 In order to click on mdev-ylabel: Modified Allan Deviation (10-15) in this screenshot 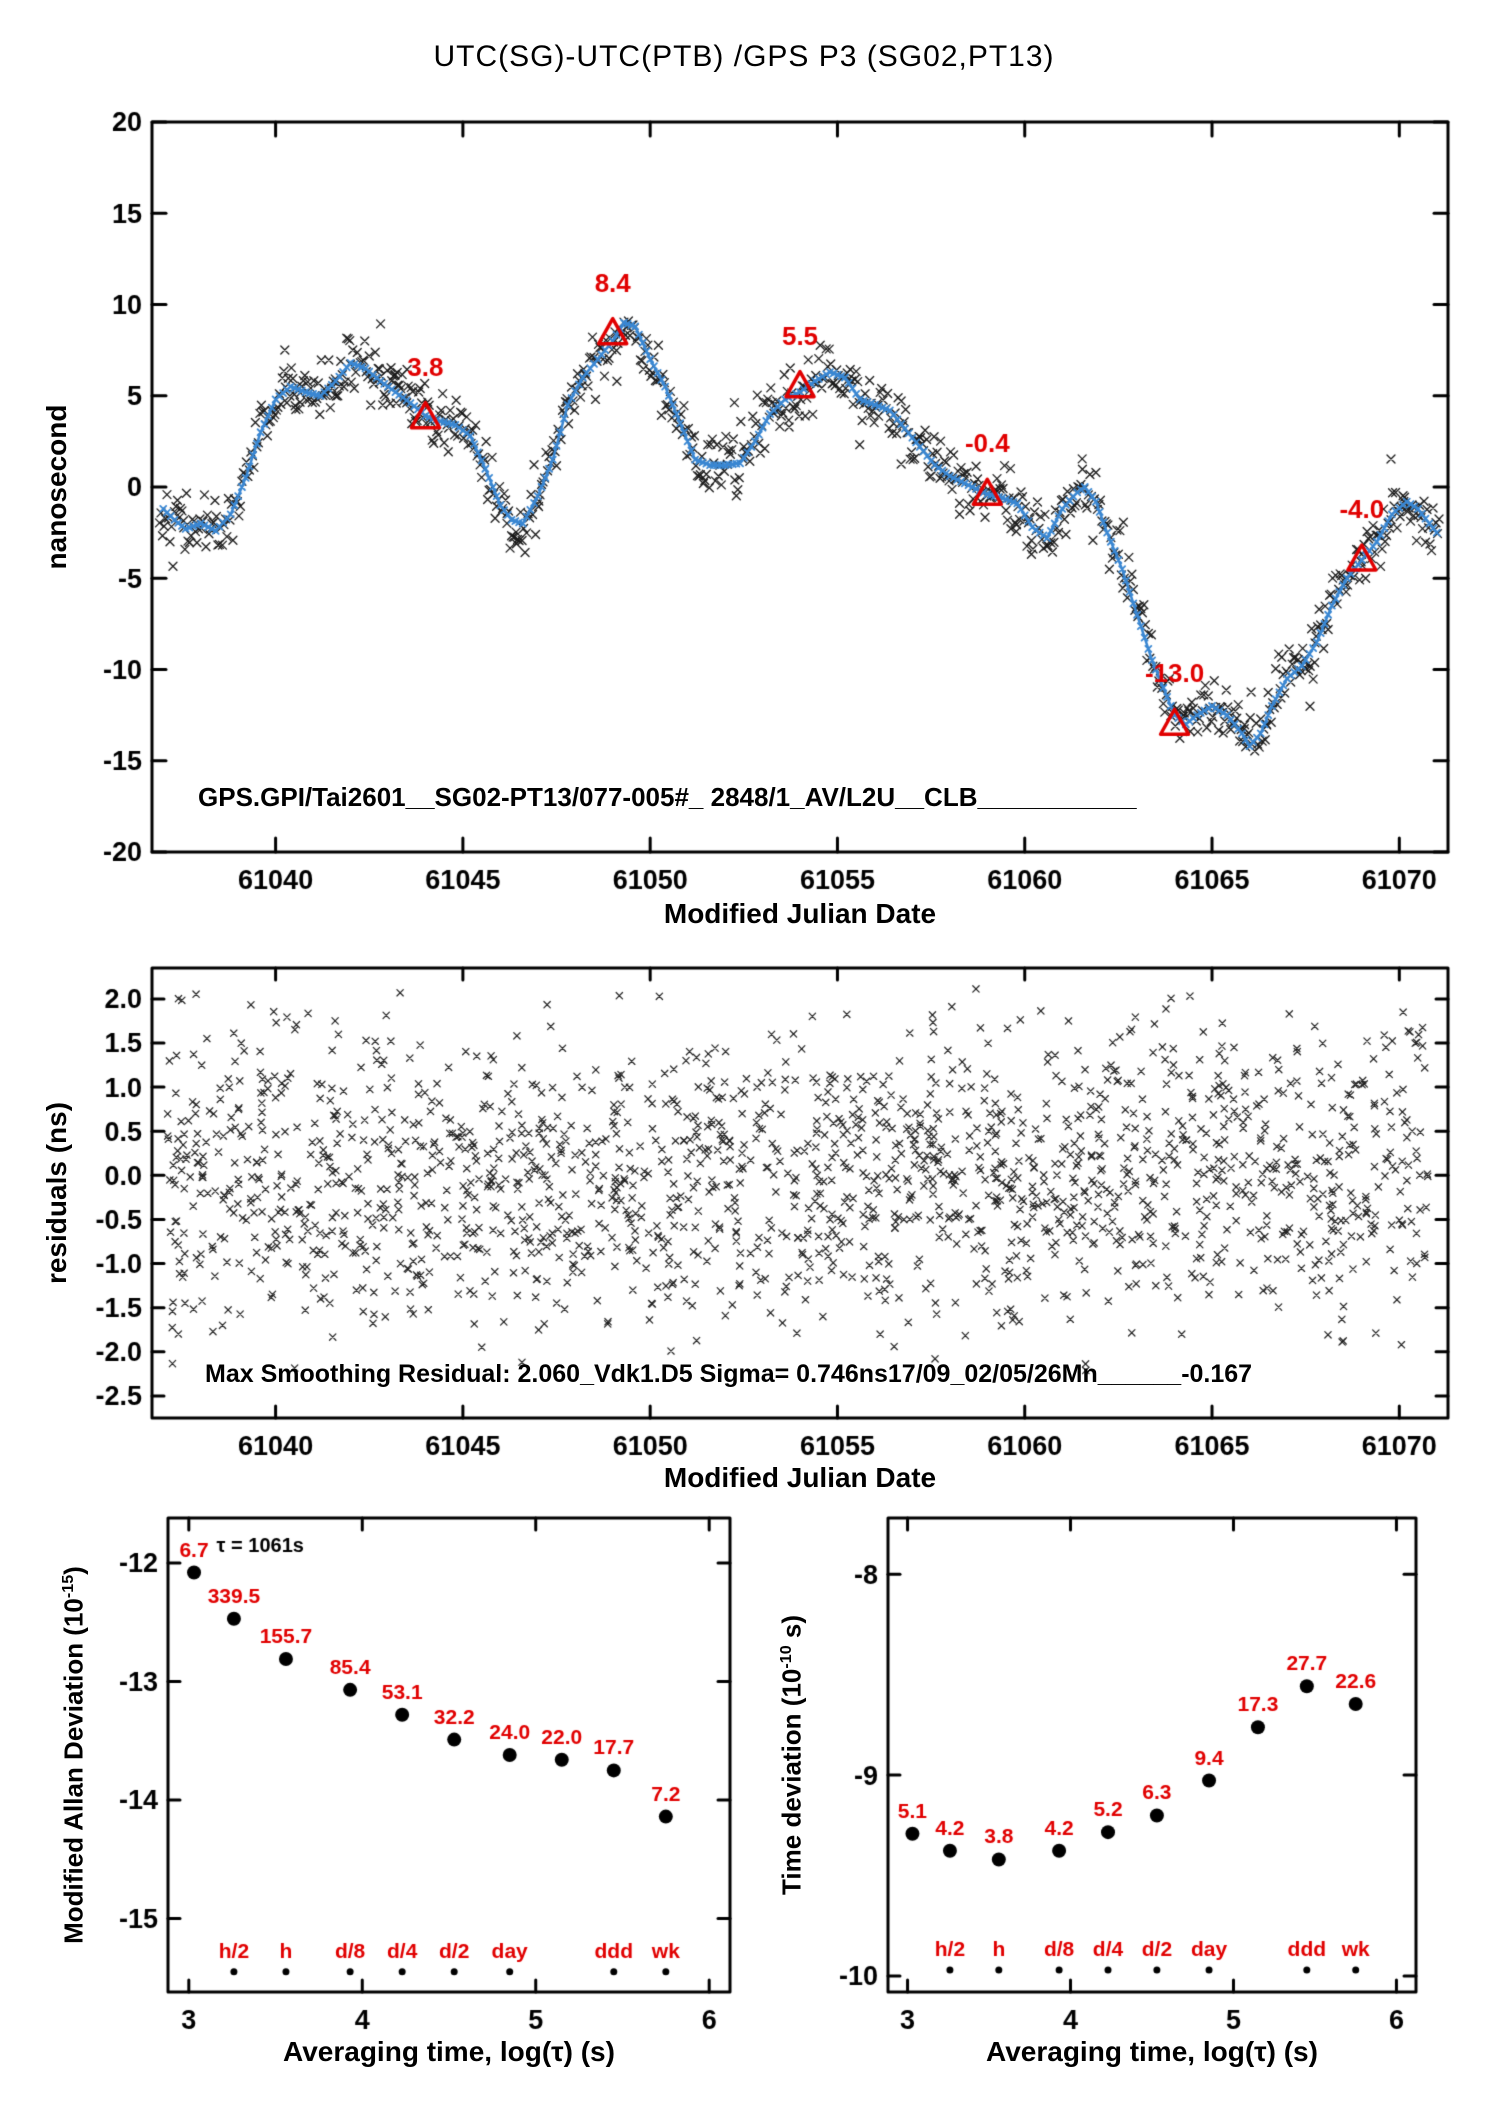, I will do `click(74, 1755)`.